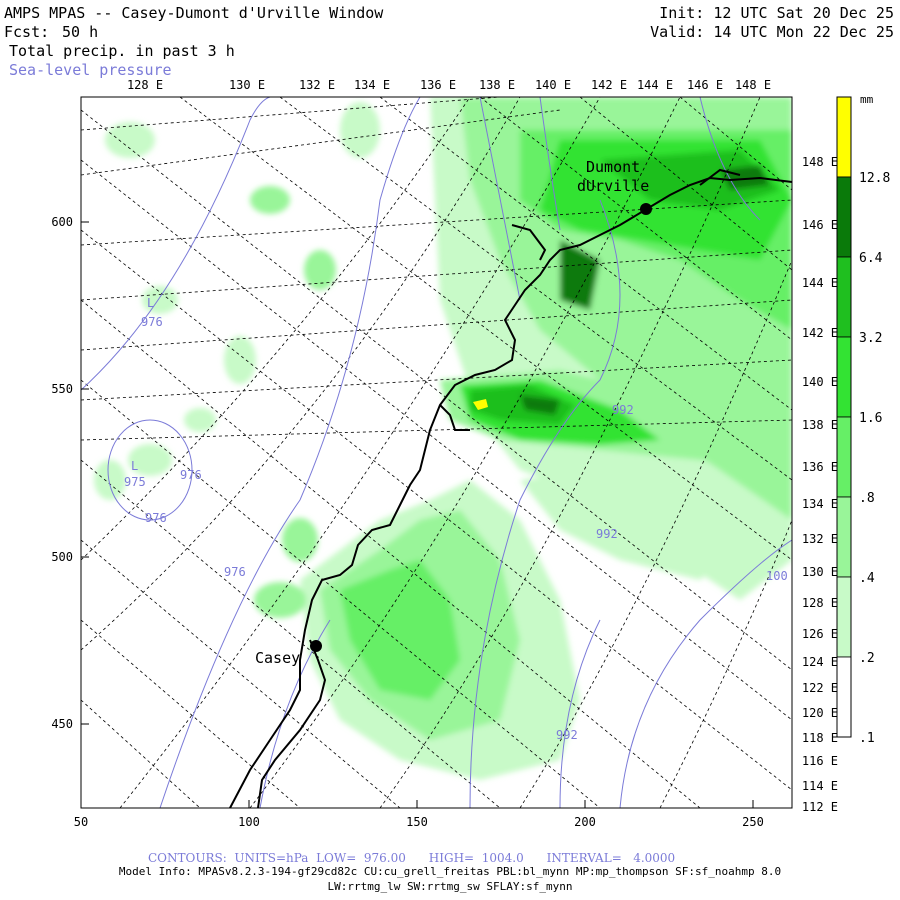 Image resolution: width=900 pixels, height=900 pixels. Describe the element at coordinates (867, 99) in the screenshot. I see `colorbar-units: mm` at that location.